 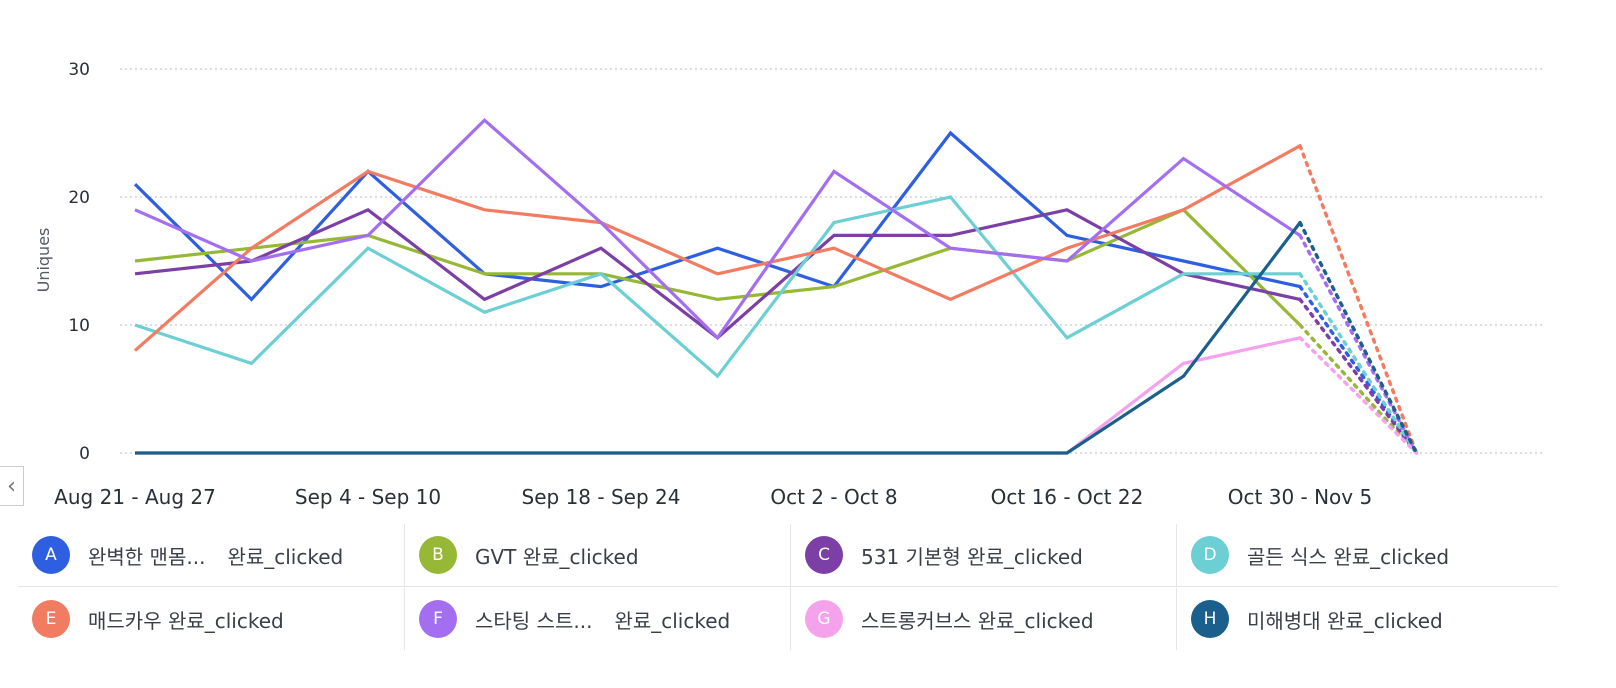 I want to click on legend-series-name: 골든 식스 완료_clicked, so click(x=1348, y=556).